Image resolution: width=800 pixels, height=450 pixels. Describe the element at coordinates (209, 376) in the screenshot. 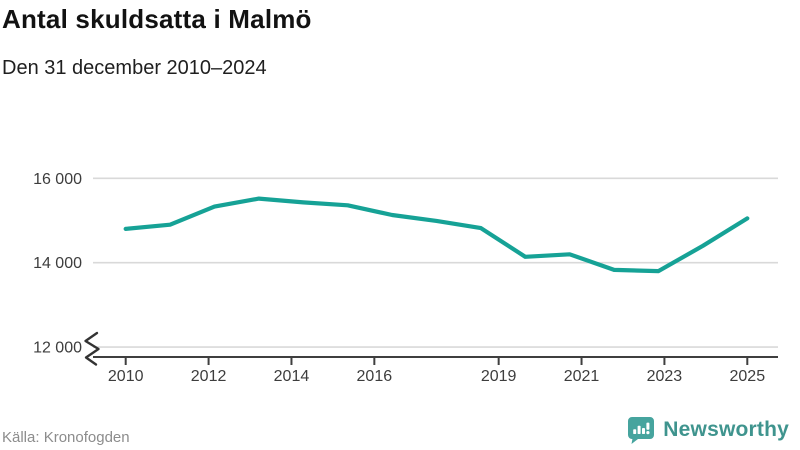

I see `x-axis-label: 2012` at that location.